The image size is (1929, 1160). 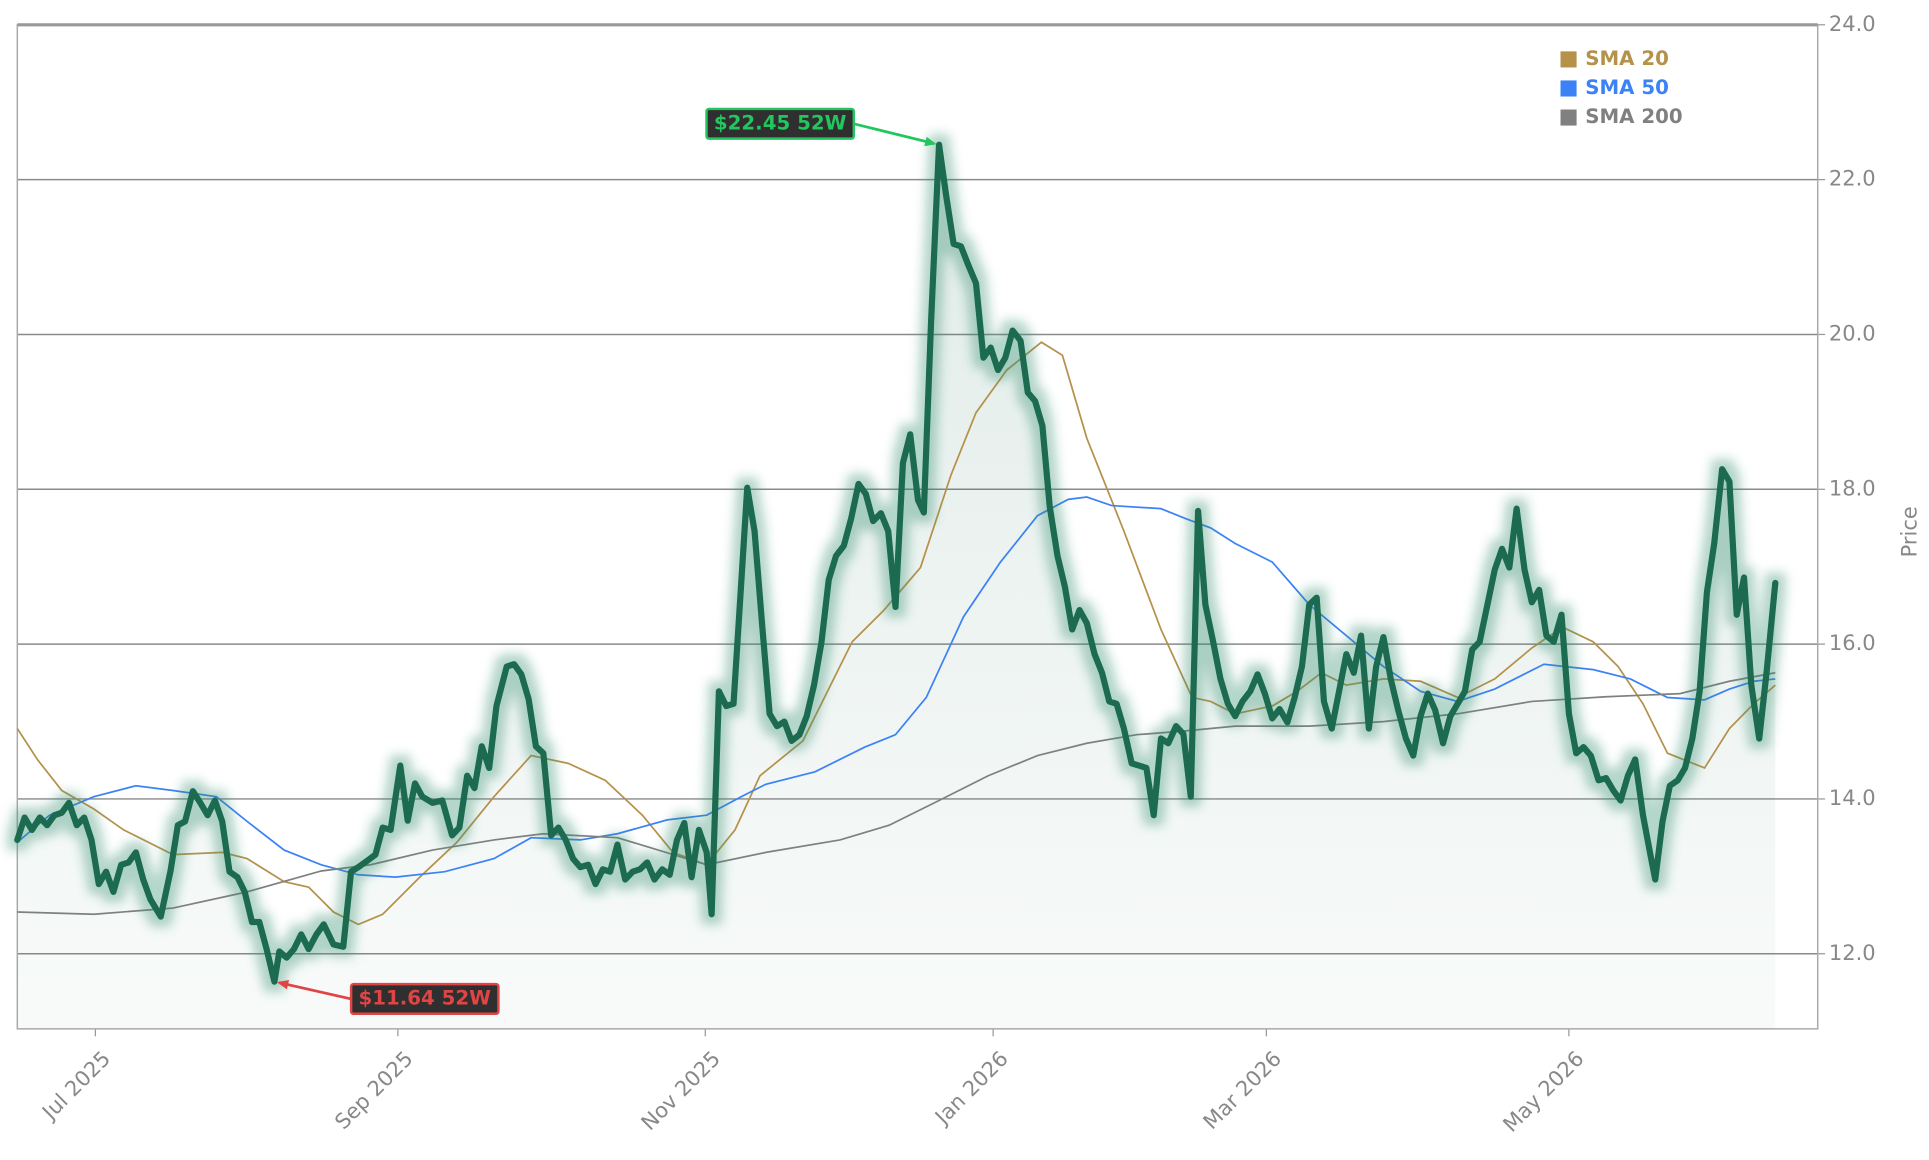 I want to click on y-tick-label: 24.0, so click(x=1852, y=23).